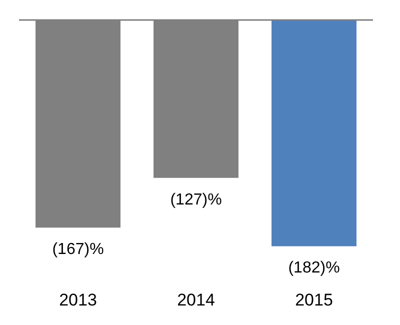 Image resolution: width=400 pixels, height=325 pixels. What do you see at coordinates (314, 268) in the screenshot?
I see `data-label: (182)%` at bounding box center [314, 268].